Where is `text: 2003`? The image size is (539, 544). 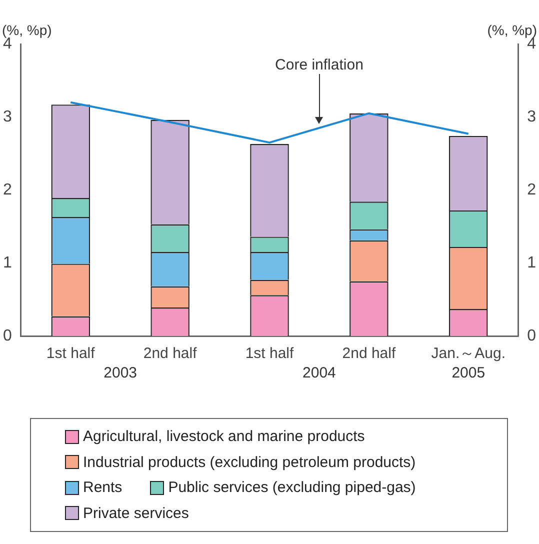 text: 2003 is located at coordinates (121, 373).